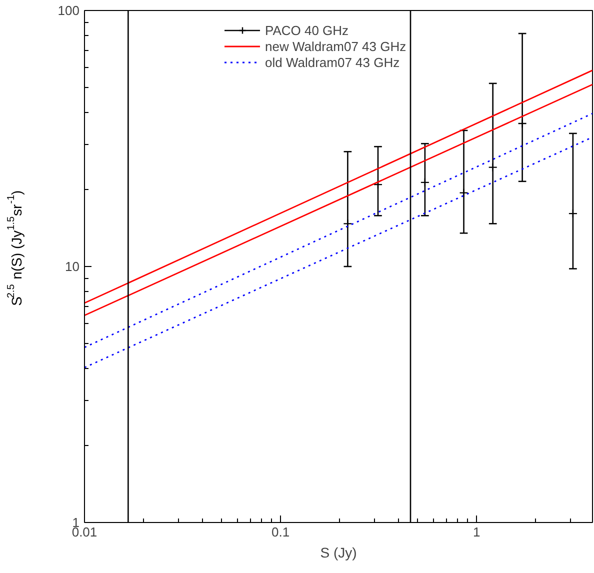 The image size is (594, 573). I want to click on legend-label: PACO 40 GHz, so click(307, 30).